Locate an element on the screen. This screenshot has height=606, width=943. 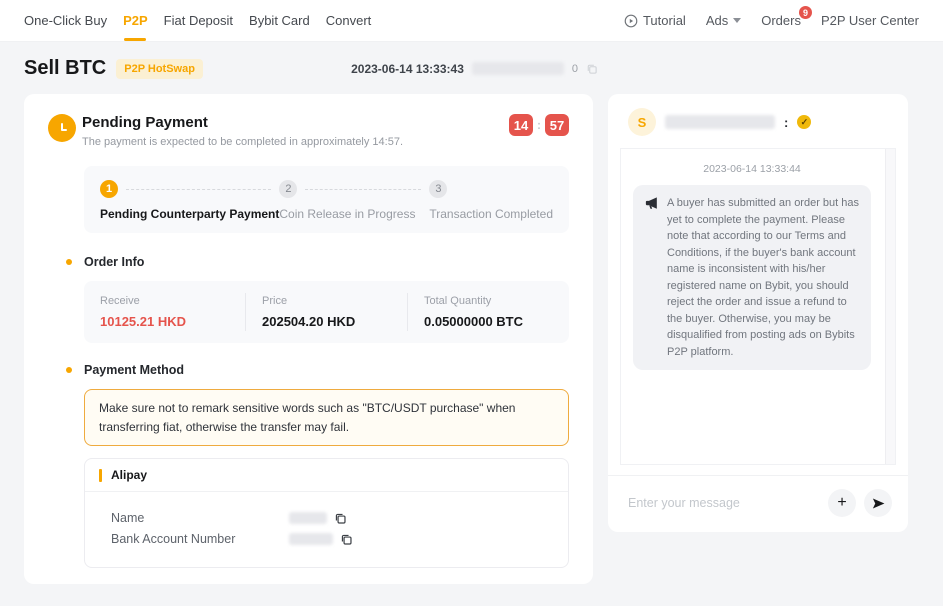
nav-utility-links: Tutorial Ads Orders 9 P2P User Center is located at coordinates (771, 17).